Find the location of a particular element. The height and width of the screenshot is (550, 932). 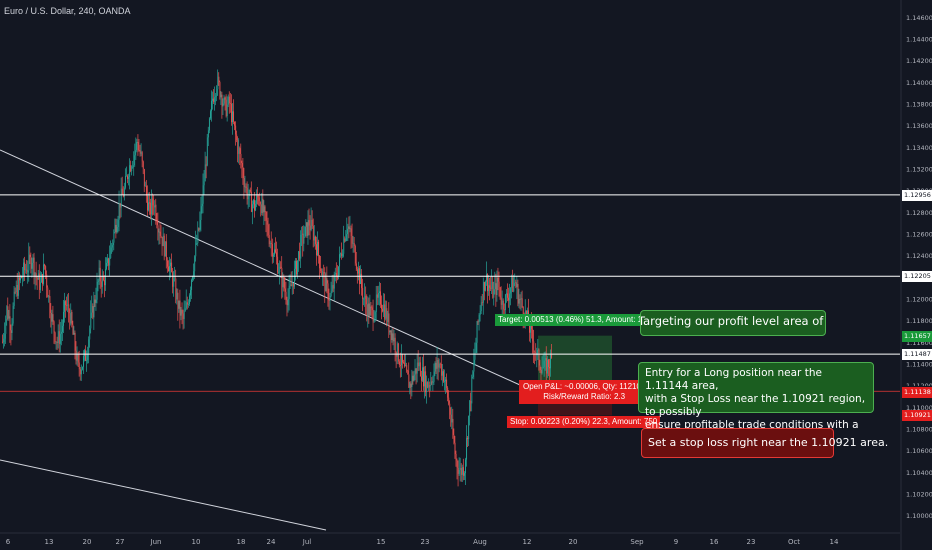

y-tick-label: 1.14000 is located at coordinates (919, 83).